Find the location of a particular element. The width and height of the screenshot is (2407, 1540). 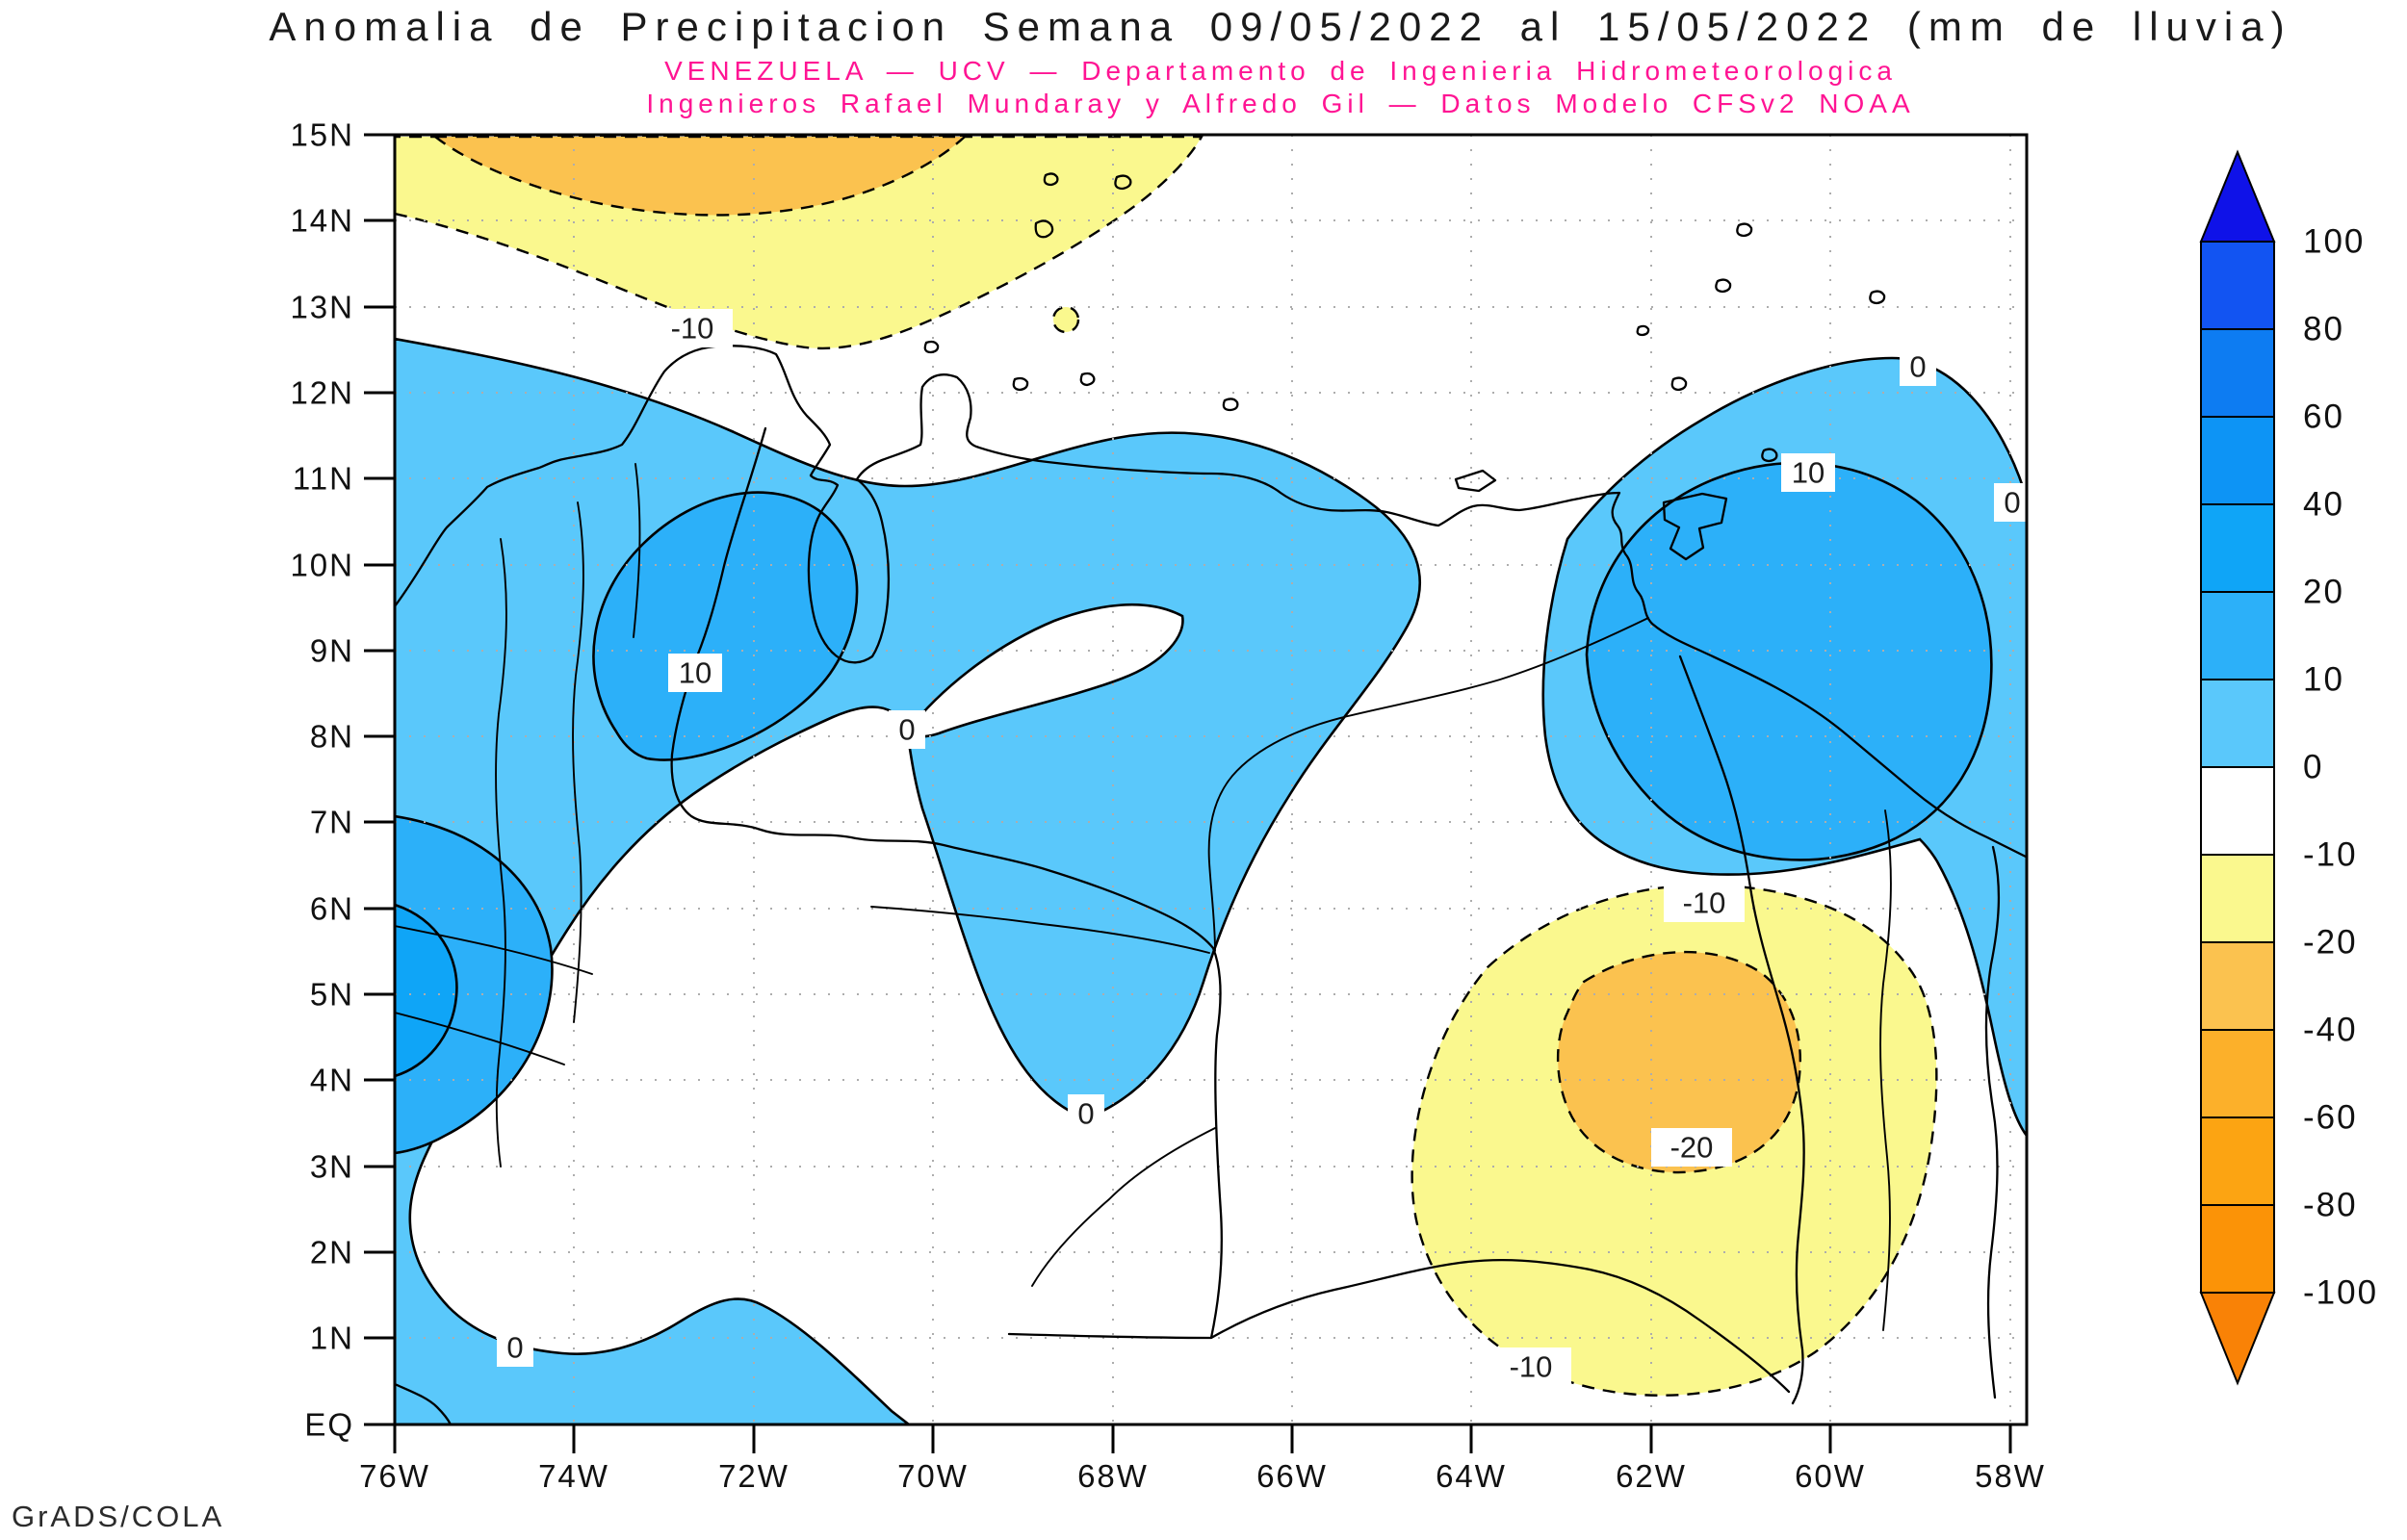

y-tick-label: 10N is located at coordinates (322, 565).